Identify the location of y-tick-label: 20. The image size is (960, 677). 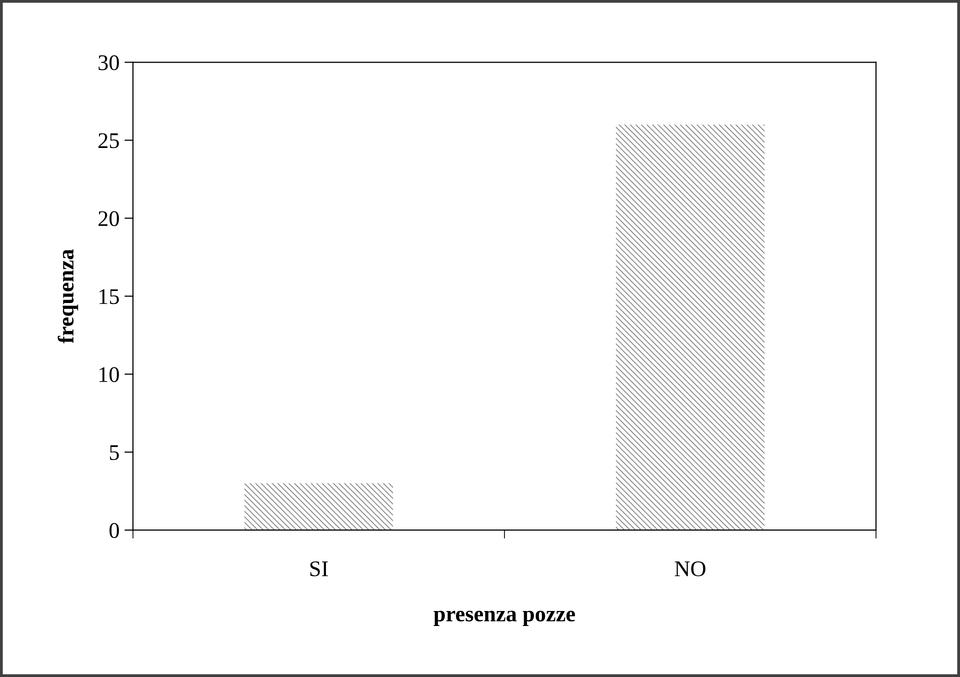
(108, 218).